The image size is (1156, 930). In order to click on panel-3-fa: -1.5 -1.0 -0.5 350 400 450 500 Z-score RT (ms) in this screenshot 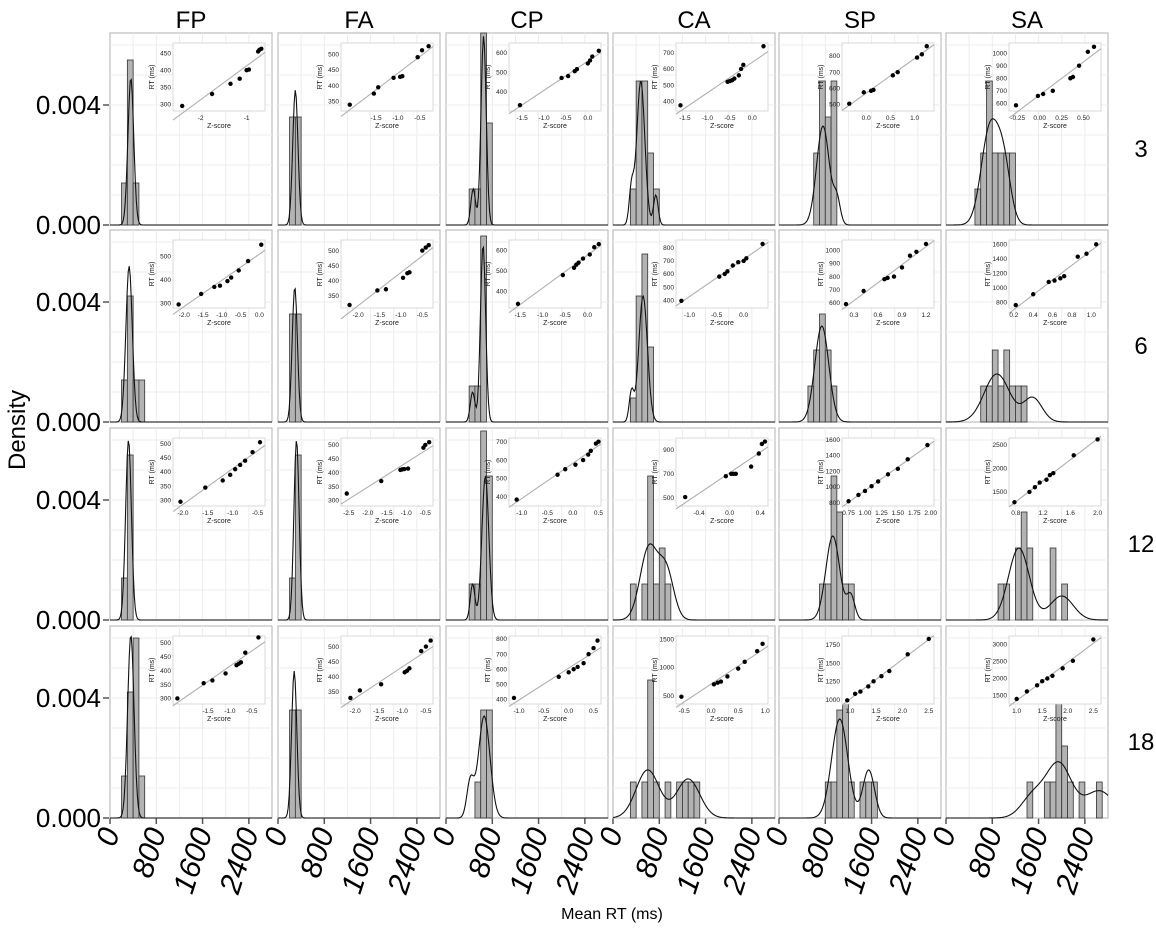, I will do `click(359, 129)`.